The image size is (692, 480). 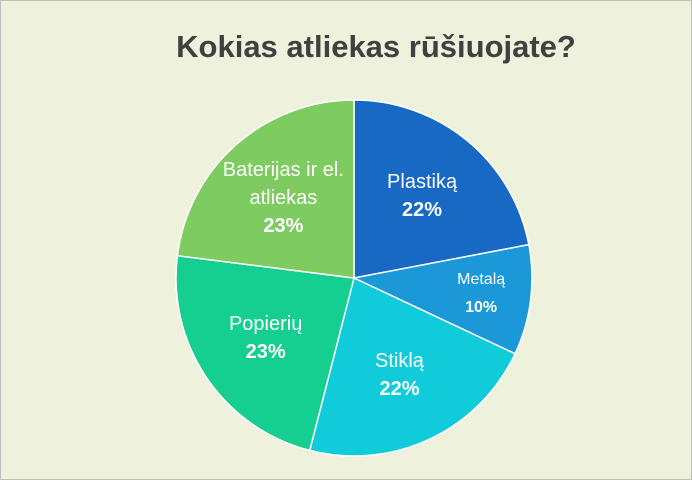 I want to click on category-label: Popierių, so click(x=265, y=324).